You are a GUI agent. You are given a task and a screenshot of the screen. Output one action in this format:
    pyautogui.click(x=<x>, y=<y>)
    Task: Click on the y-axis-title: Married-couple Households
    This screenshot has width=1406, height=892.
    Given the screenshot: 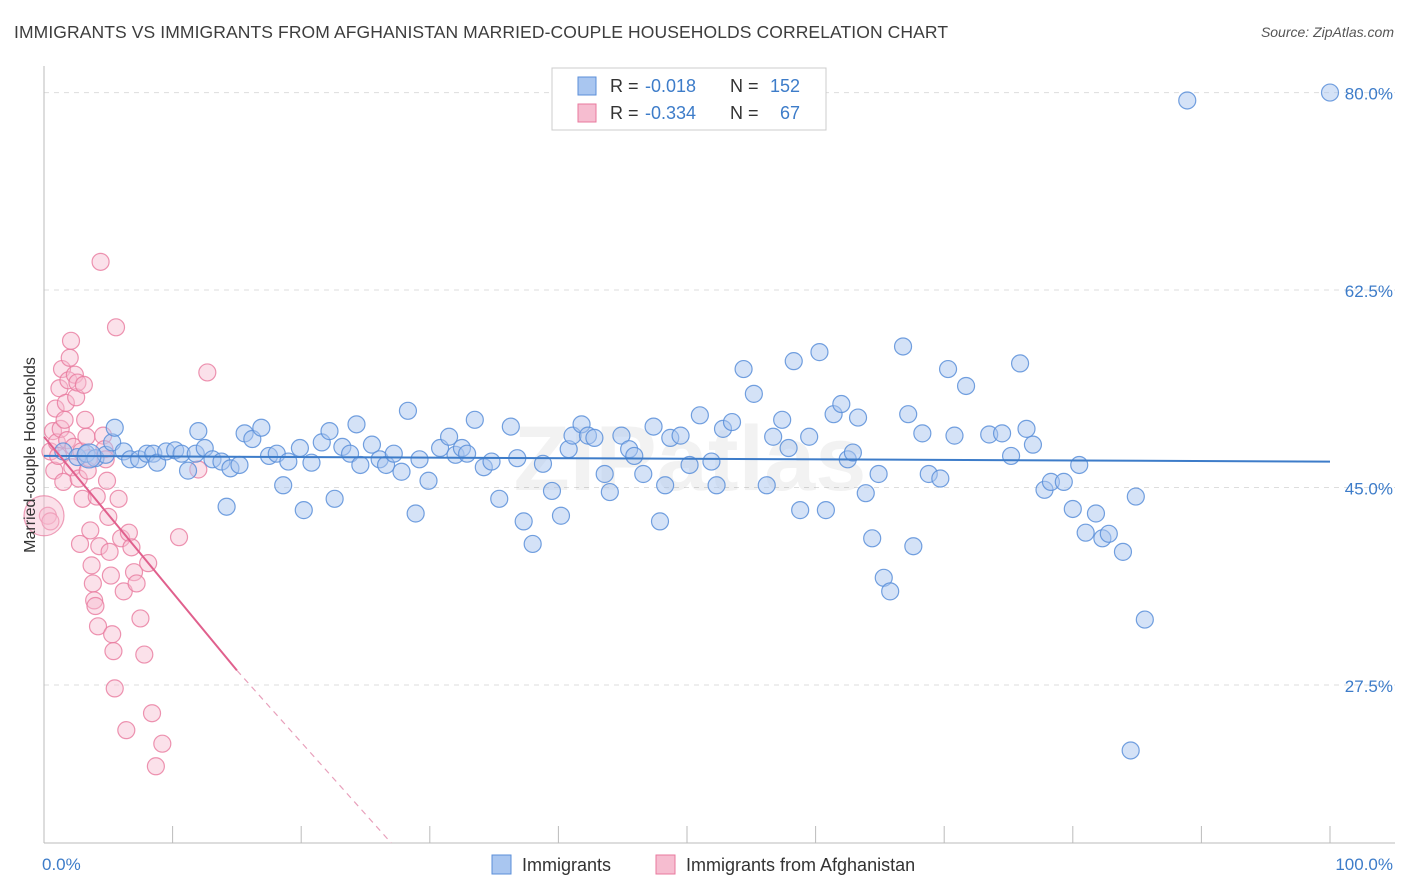 What is the action you would take?
    pyautogui.click(x=30, y=455)
    